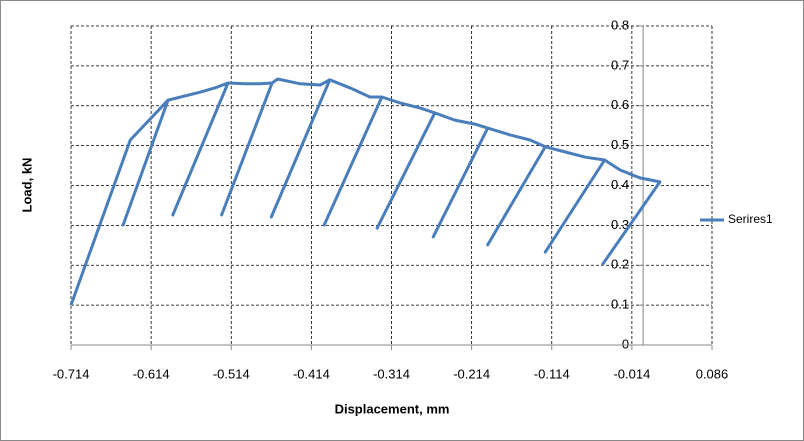 Image resolution: width=804 pixels, height=441 pixels. What do you see at coordinates (311, 373) in the screenshot?
I see `x-tick-label: -0.414` at bounding box center [311, 373].